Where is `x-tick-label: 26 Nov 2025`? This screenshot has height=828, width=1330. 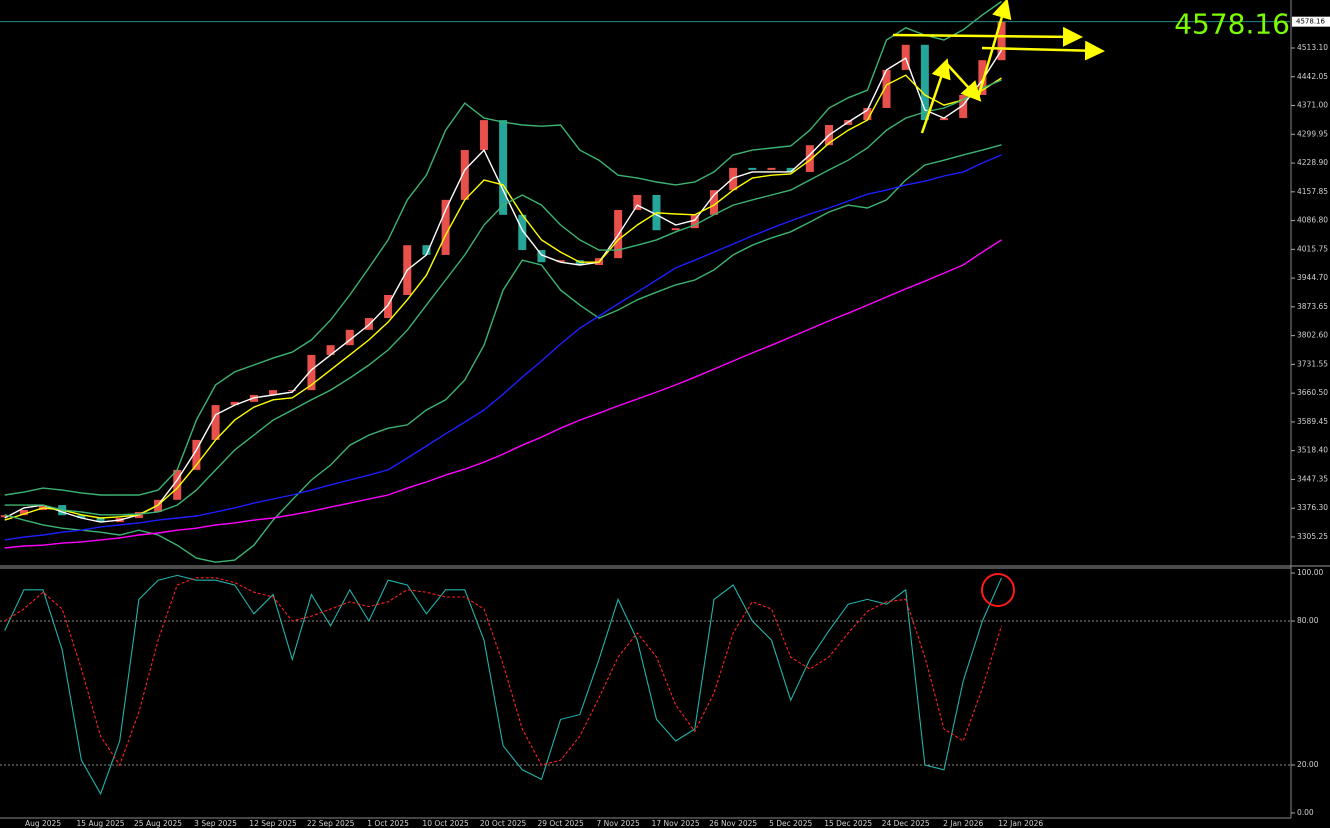
x-tick-label: 26 Nov 2025 is located at coordinates (733, 823).